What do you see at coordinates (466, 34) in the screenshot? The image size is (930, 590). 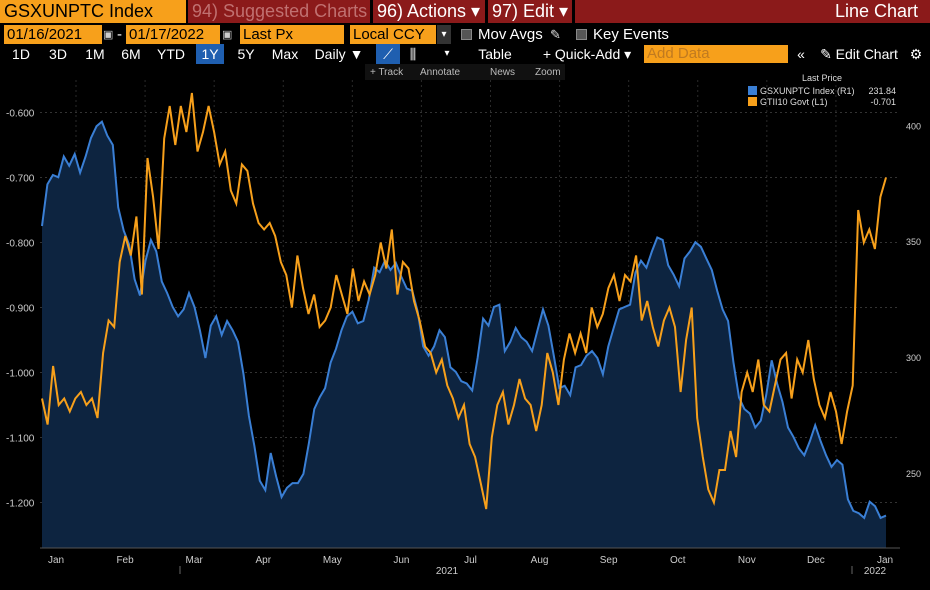 I see `mov-avgs-checkbox` at bounding box center [466, 34].